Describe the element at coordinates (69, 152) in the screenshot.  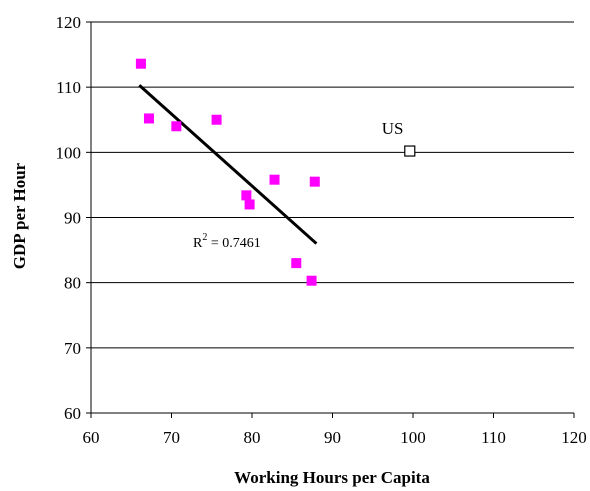
I see `y-tick-label-100: 100` at that location.